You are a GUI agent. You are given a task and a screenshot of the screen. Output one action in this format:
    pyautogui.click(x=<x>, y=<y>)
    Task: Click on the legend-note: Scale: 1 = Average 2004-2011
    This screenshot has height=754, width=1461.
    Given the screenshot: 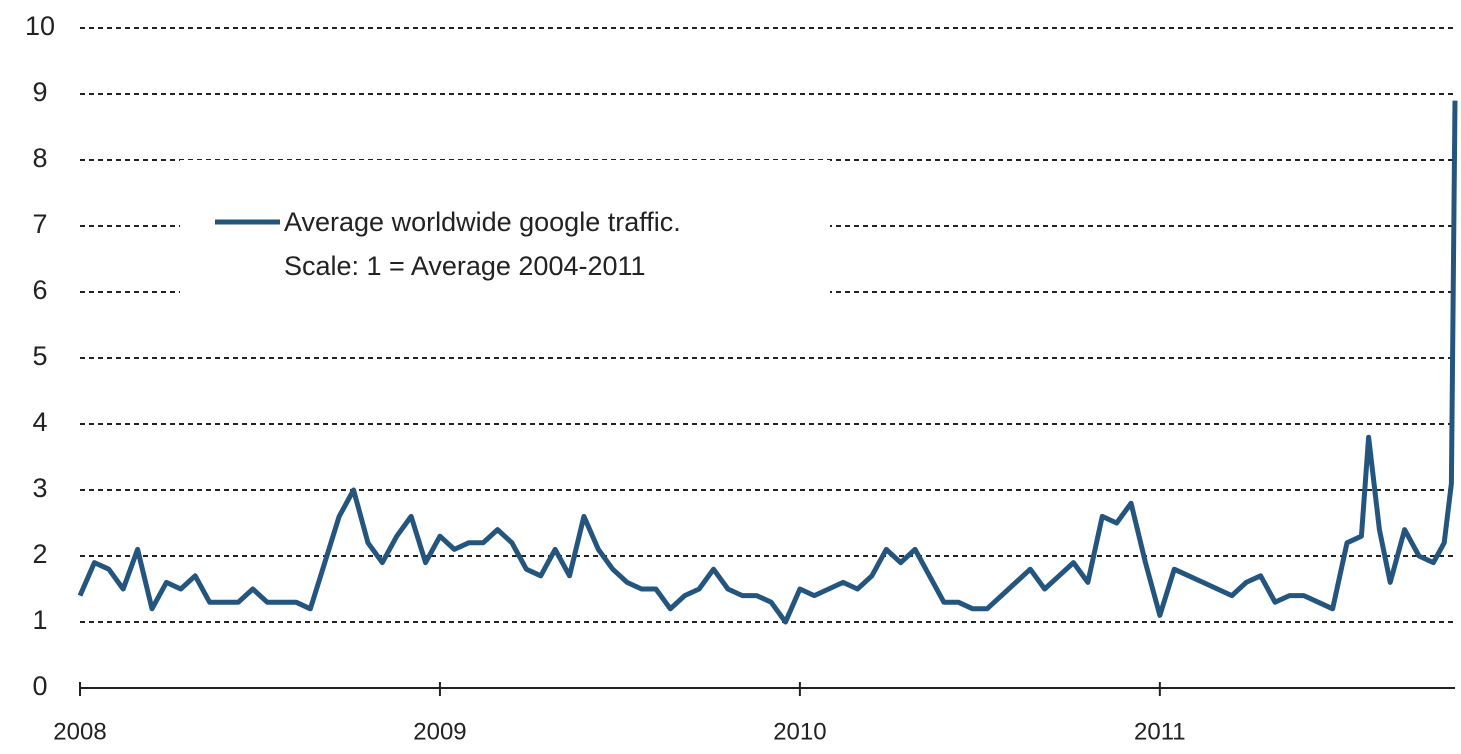 What is the action you would take?
    pyautogui.click(x=465, y=266)
    